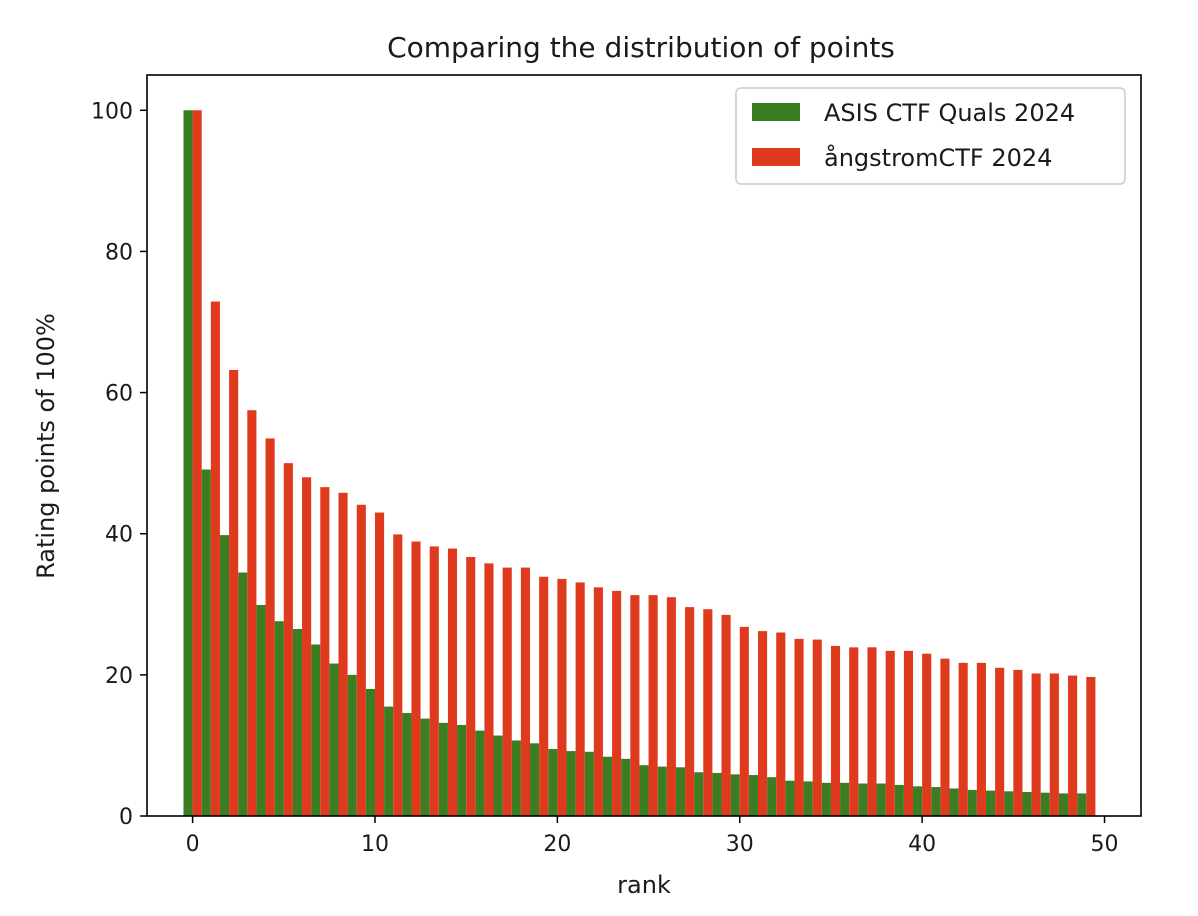 Image resolution: width=1198 pixels, height=916 pixels. Describe the element at coordinates (119, 252) in the screenshot. I see `y-tick-label: 80` at that location.